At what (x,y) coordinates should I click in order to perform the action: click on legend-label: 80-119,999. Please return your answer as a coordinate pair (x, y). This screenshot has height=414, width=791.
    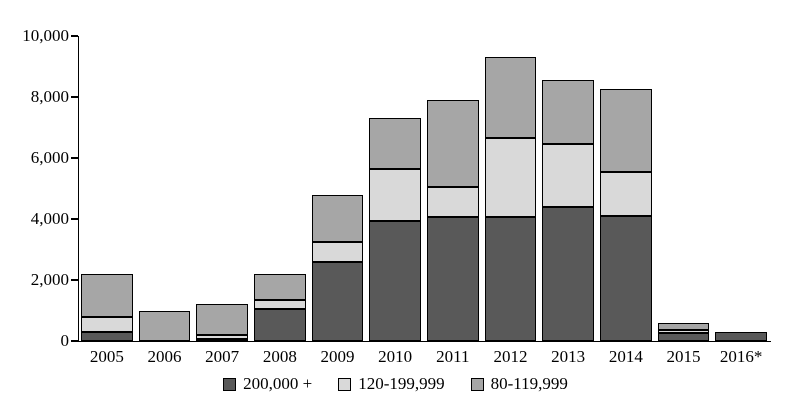
    Looking at the image, I should click on (529, 383).